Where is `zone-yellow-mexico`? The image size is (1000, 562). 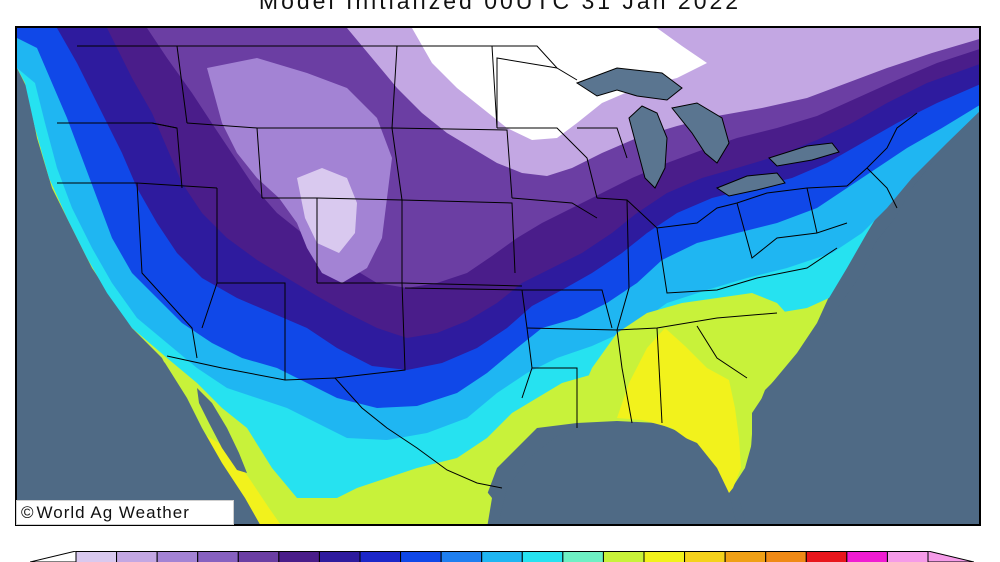
zone-yellow-mexico is located at coordinates (241, 478).